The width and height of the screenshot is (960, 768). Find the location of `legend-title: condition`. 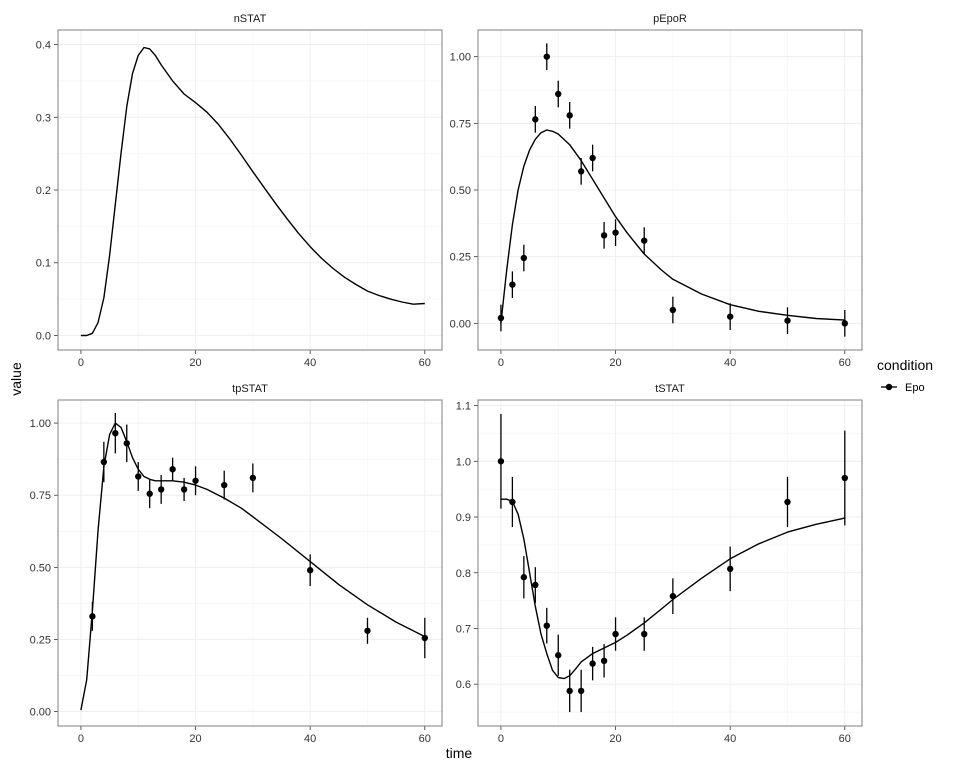

legend-title: condition is located at coordinates (905, 365).